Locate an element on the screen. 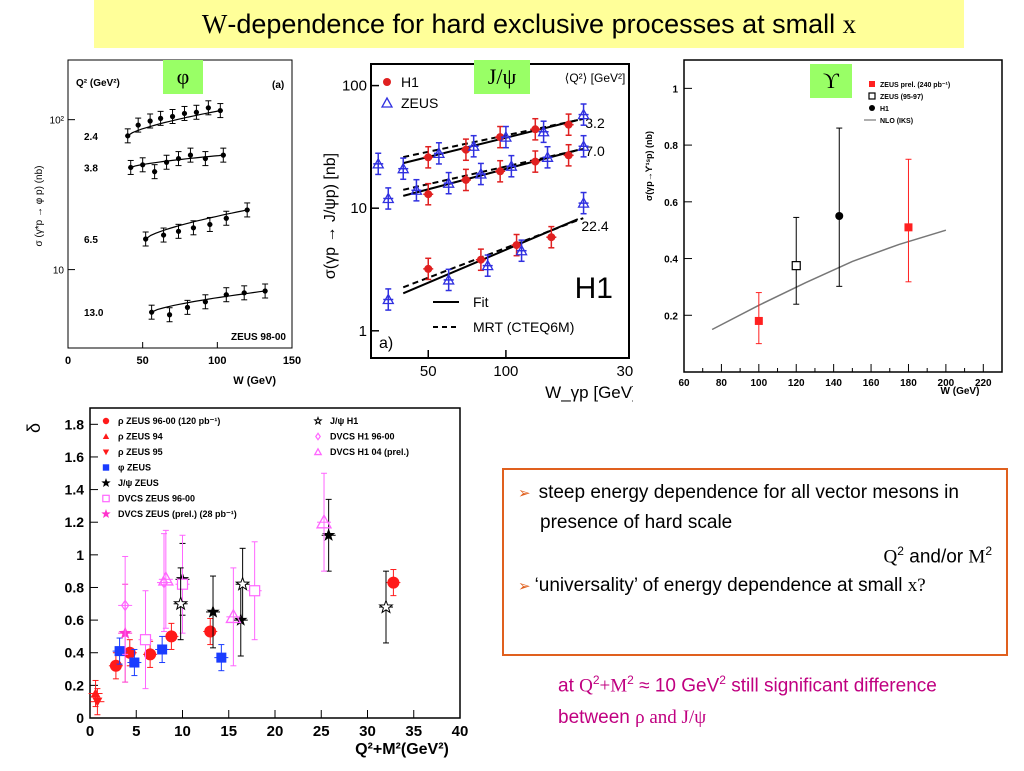  title-w: W is located at coordinates (214, 24).